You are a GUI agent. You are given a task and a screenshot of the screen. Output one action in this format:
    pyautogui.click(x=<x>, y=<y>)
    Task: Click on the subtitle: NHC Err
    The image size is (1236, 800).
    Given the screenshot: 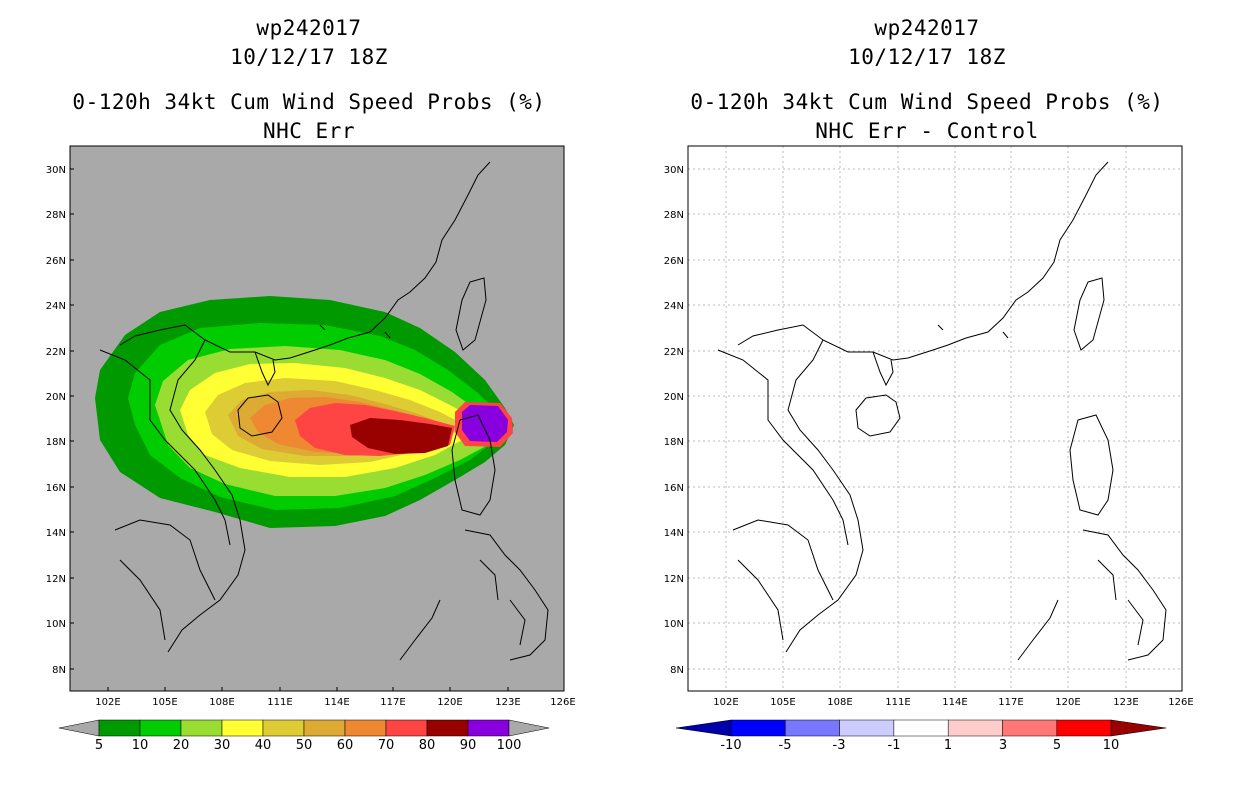 What is the action you would take?
    pyautogui.click(x=308, y=131)
    